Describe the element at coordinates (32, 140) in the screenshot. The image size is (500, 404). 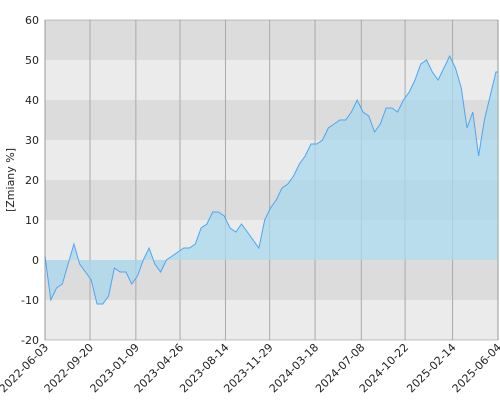
I see `y-tick-label: 30` at that location.